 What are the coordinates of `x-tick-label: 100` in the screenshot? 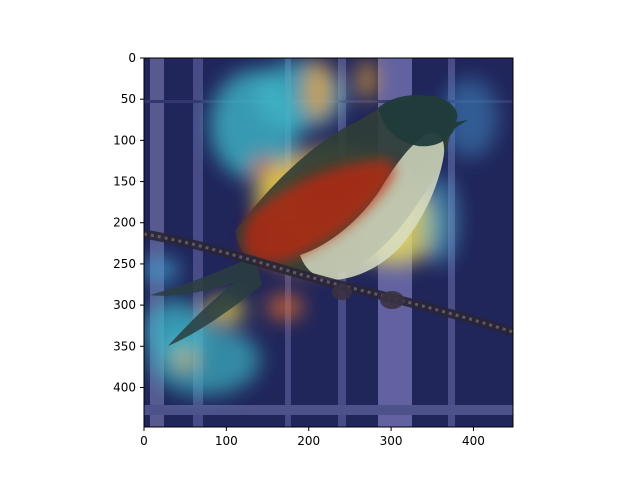 It's located at (226, 441).